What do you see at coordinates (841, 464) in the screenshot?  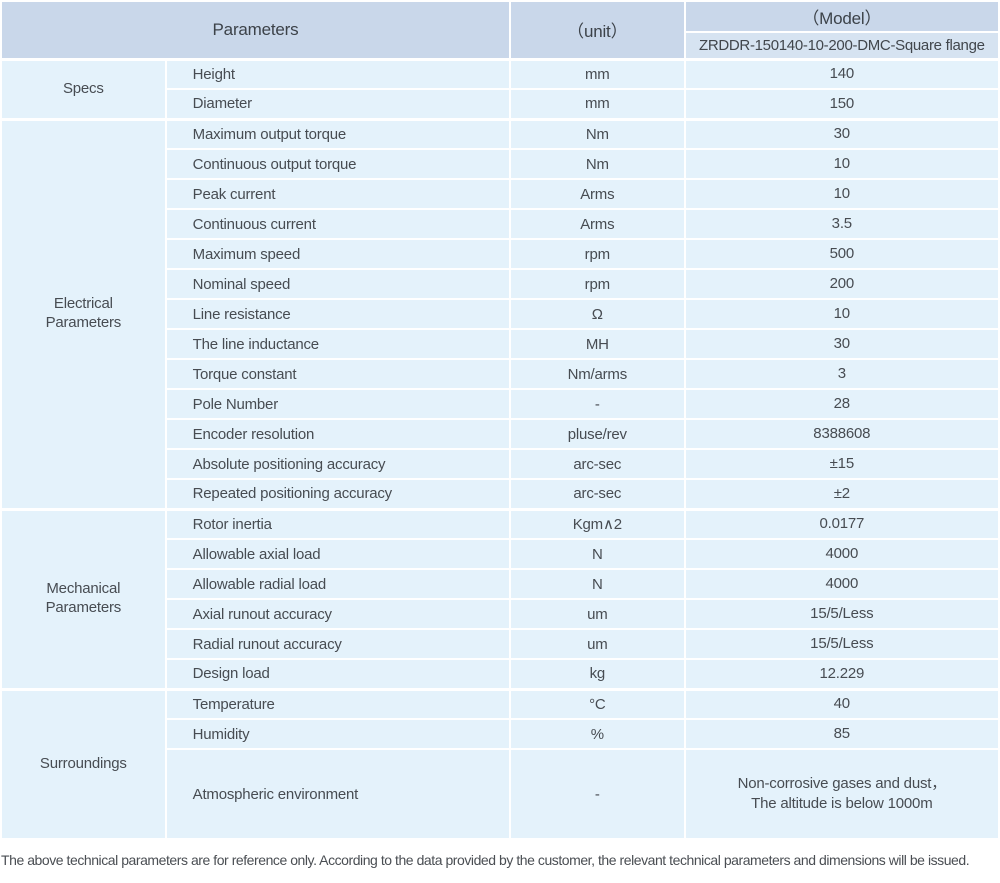 I see `value-cell: ±15` at bounding box center [841, 464].